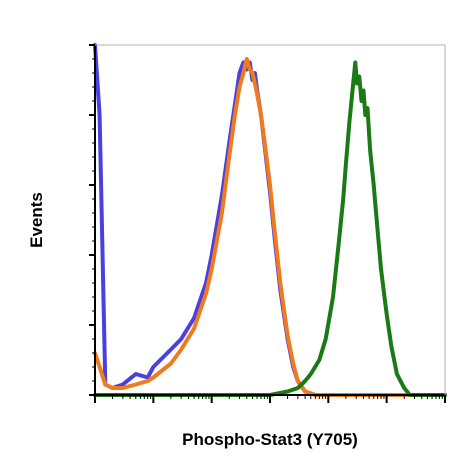  I want to click on x-axis-label: Phospho-Stat3 (Y705), so click(270, 439).